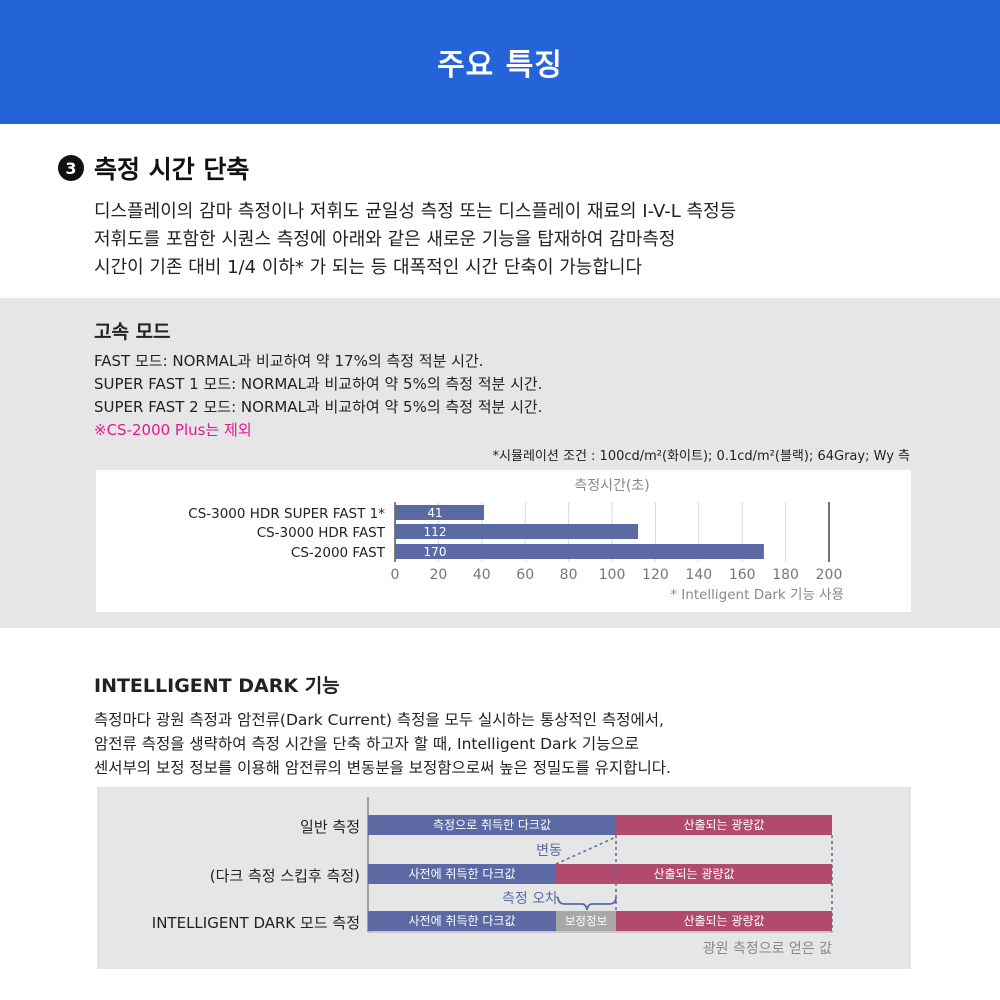  I want to click on section-heading: 3 측정 시간 단축, so click(153, 168).